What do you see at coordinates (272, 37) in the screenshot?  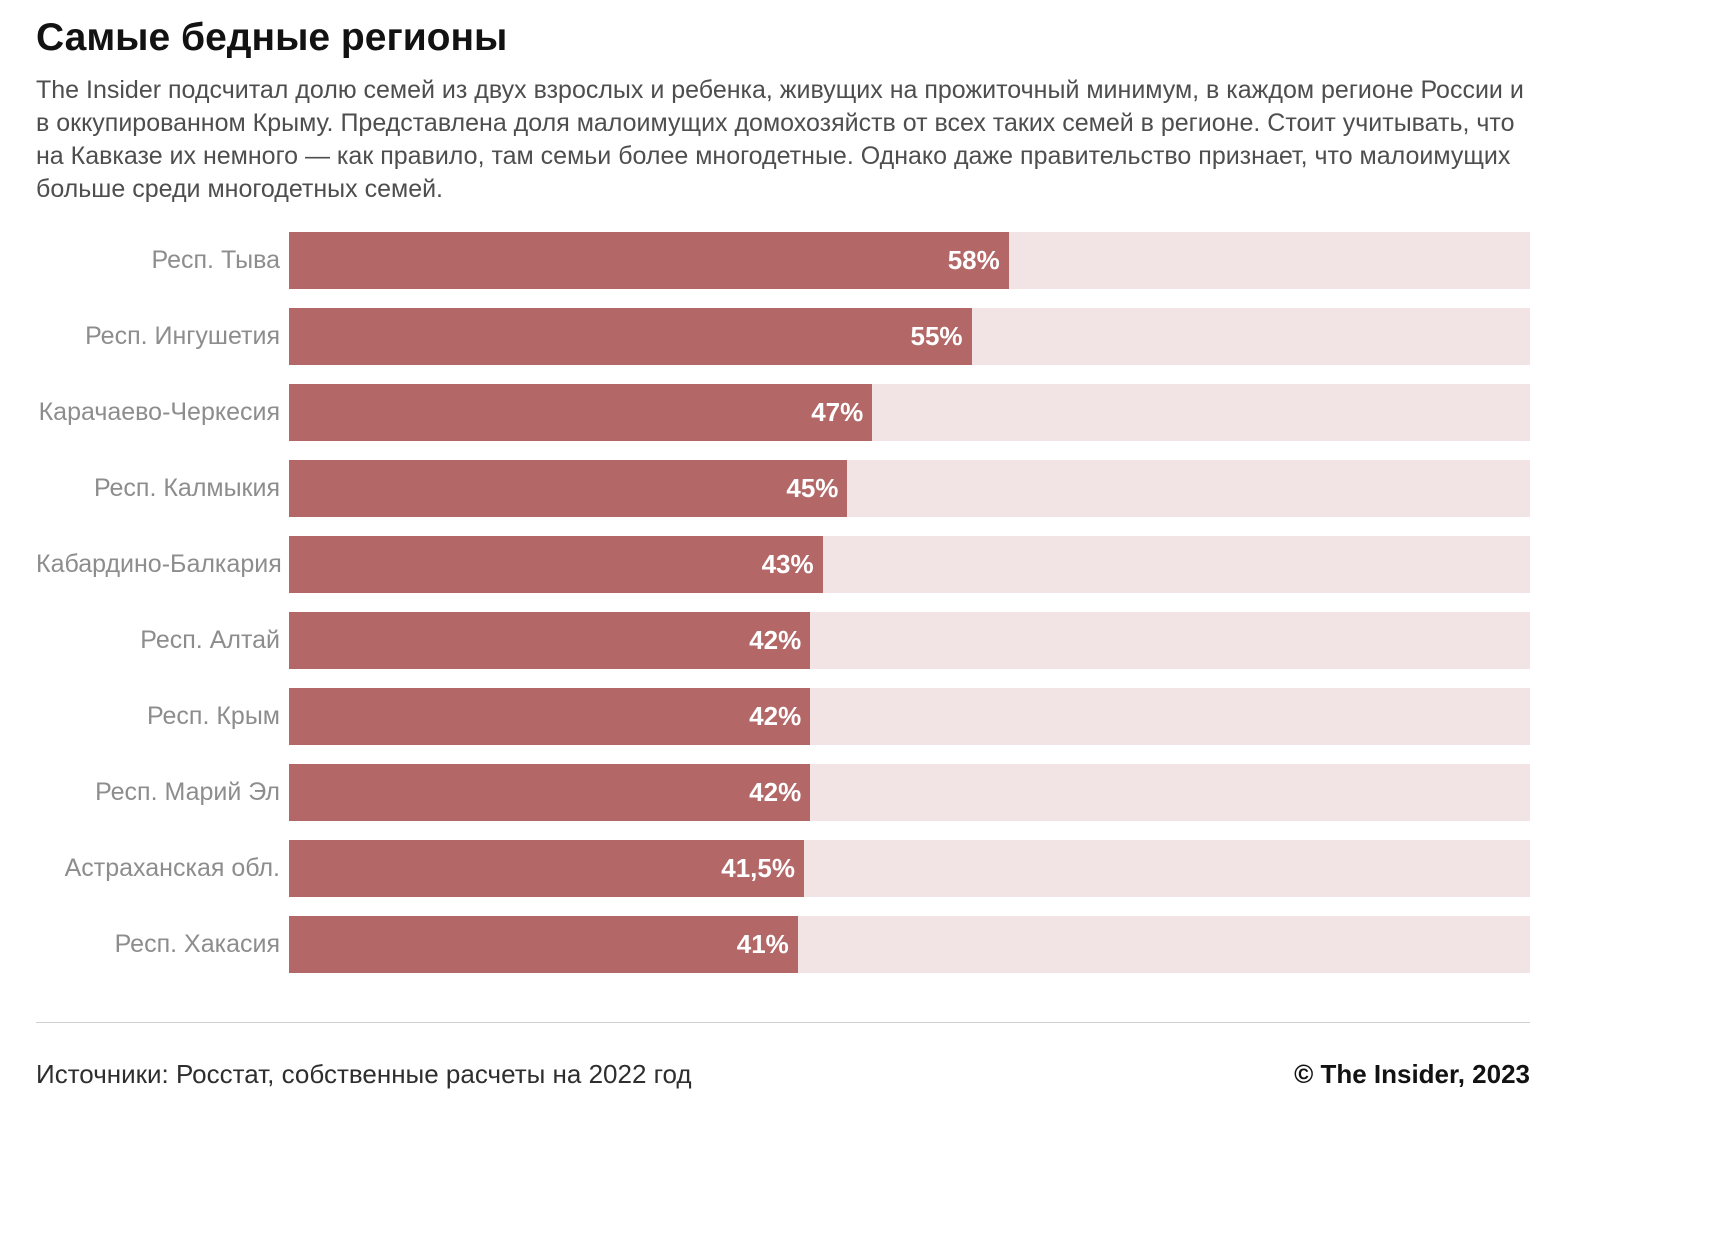 I see `page-title: Самые бедные регионы` at bounding box center [272, 37].